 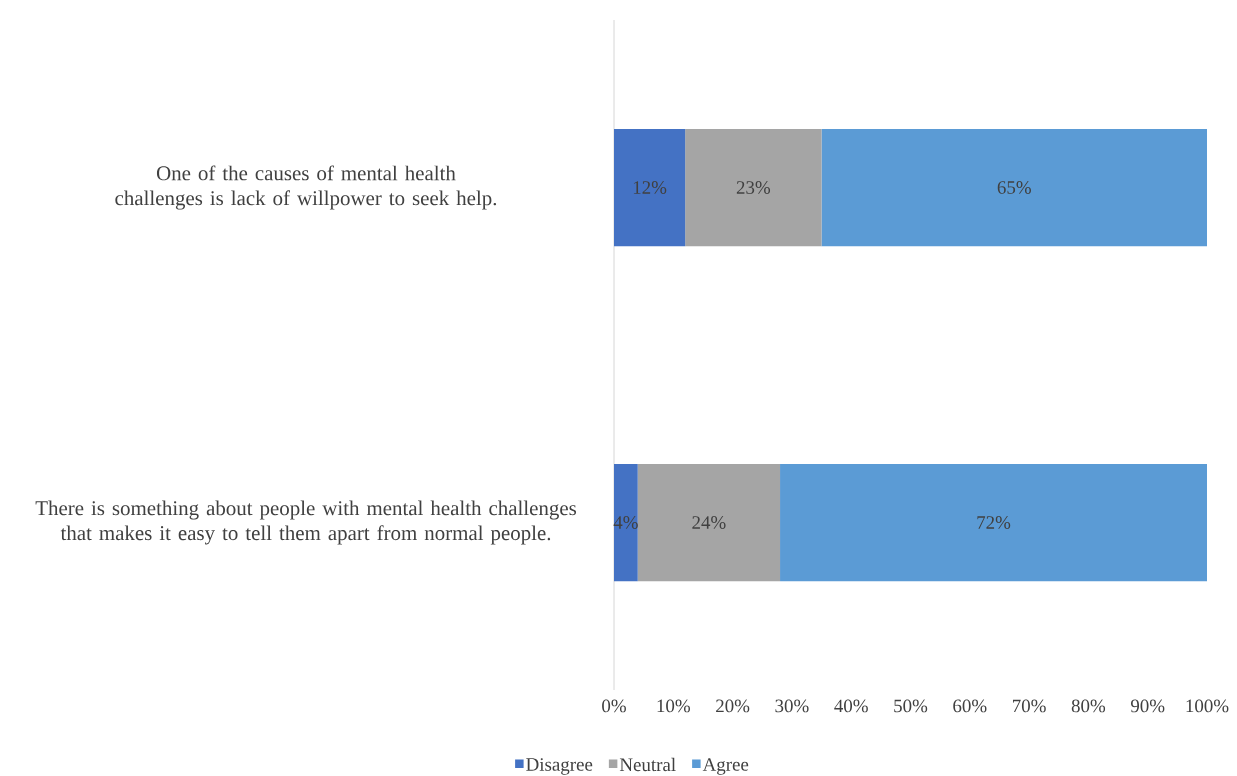 I want to click on y-tick-label: There is something about people with mental health challenges that makes it easy to tell them apart from normal people., so click(x=306, y=522).